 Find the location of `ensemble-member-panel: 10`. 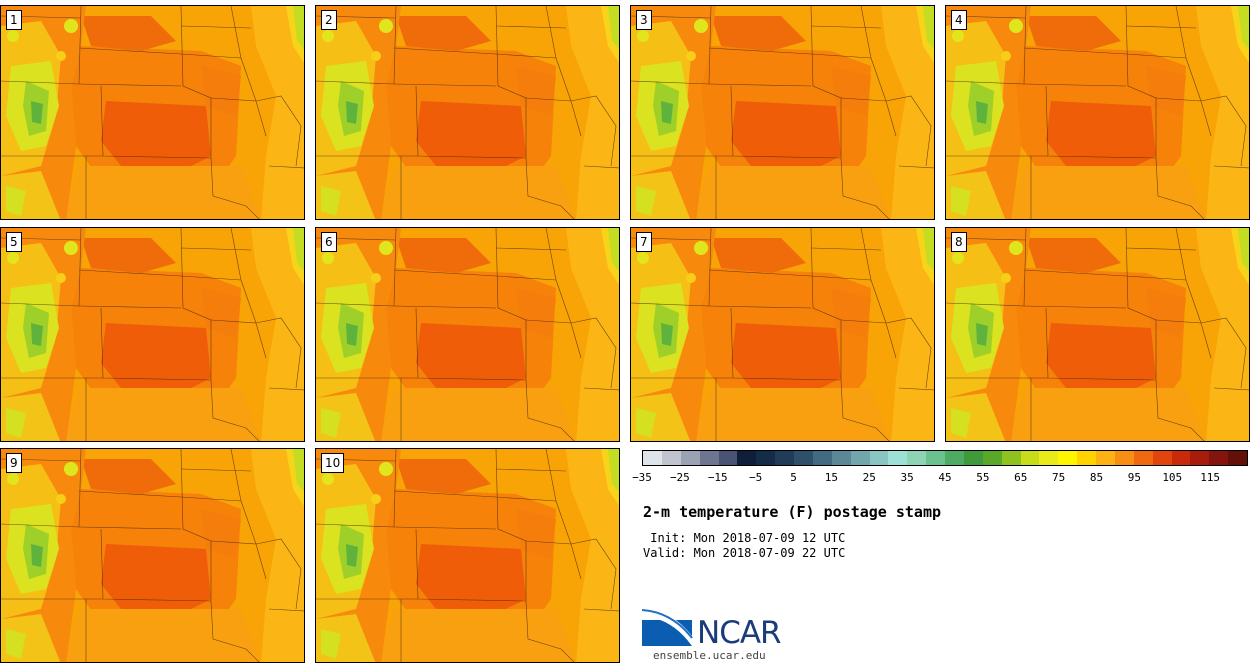

ensemble-member-panel: 10 is located at coordinates (467, 555).